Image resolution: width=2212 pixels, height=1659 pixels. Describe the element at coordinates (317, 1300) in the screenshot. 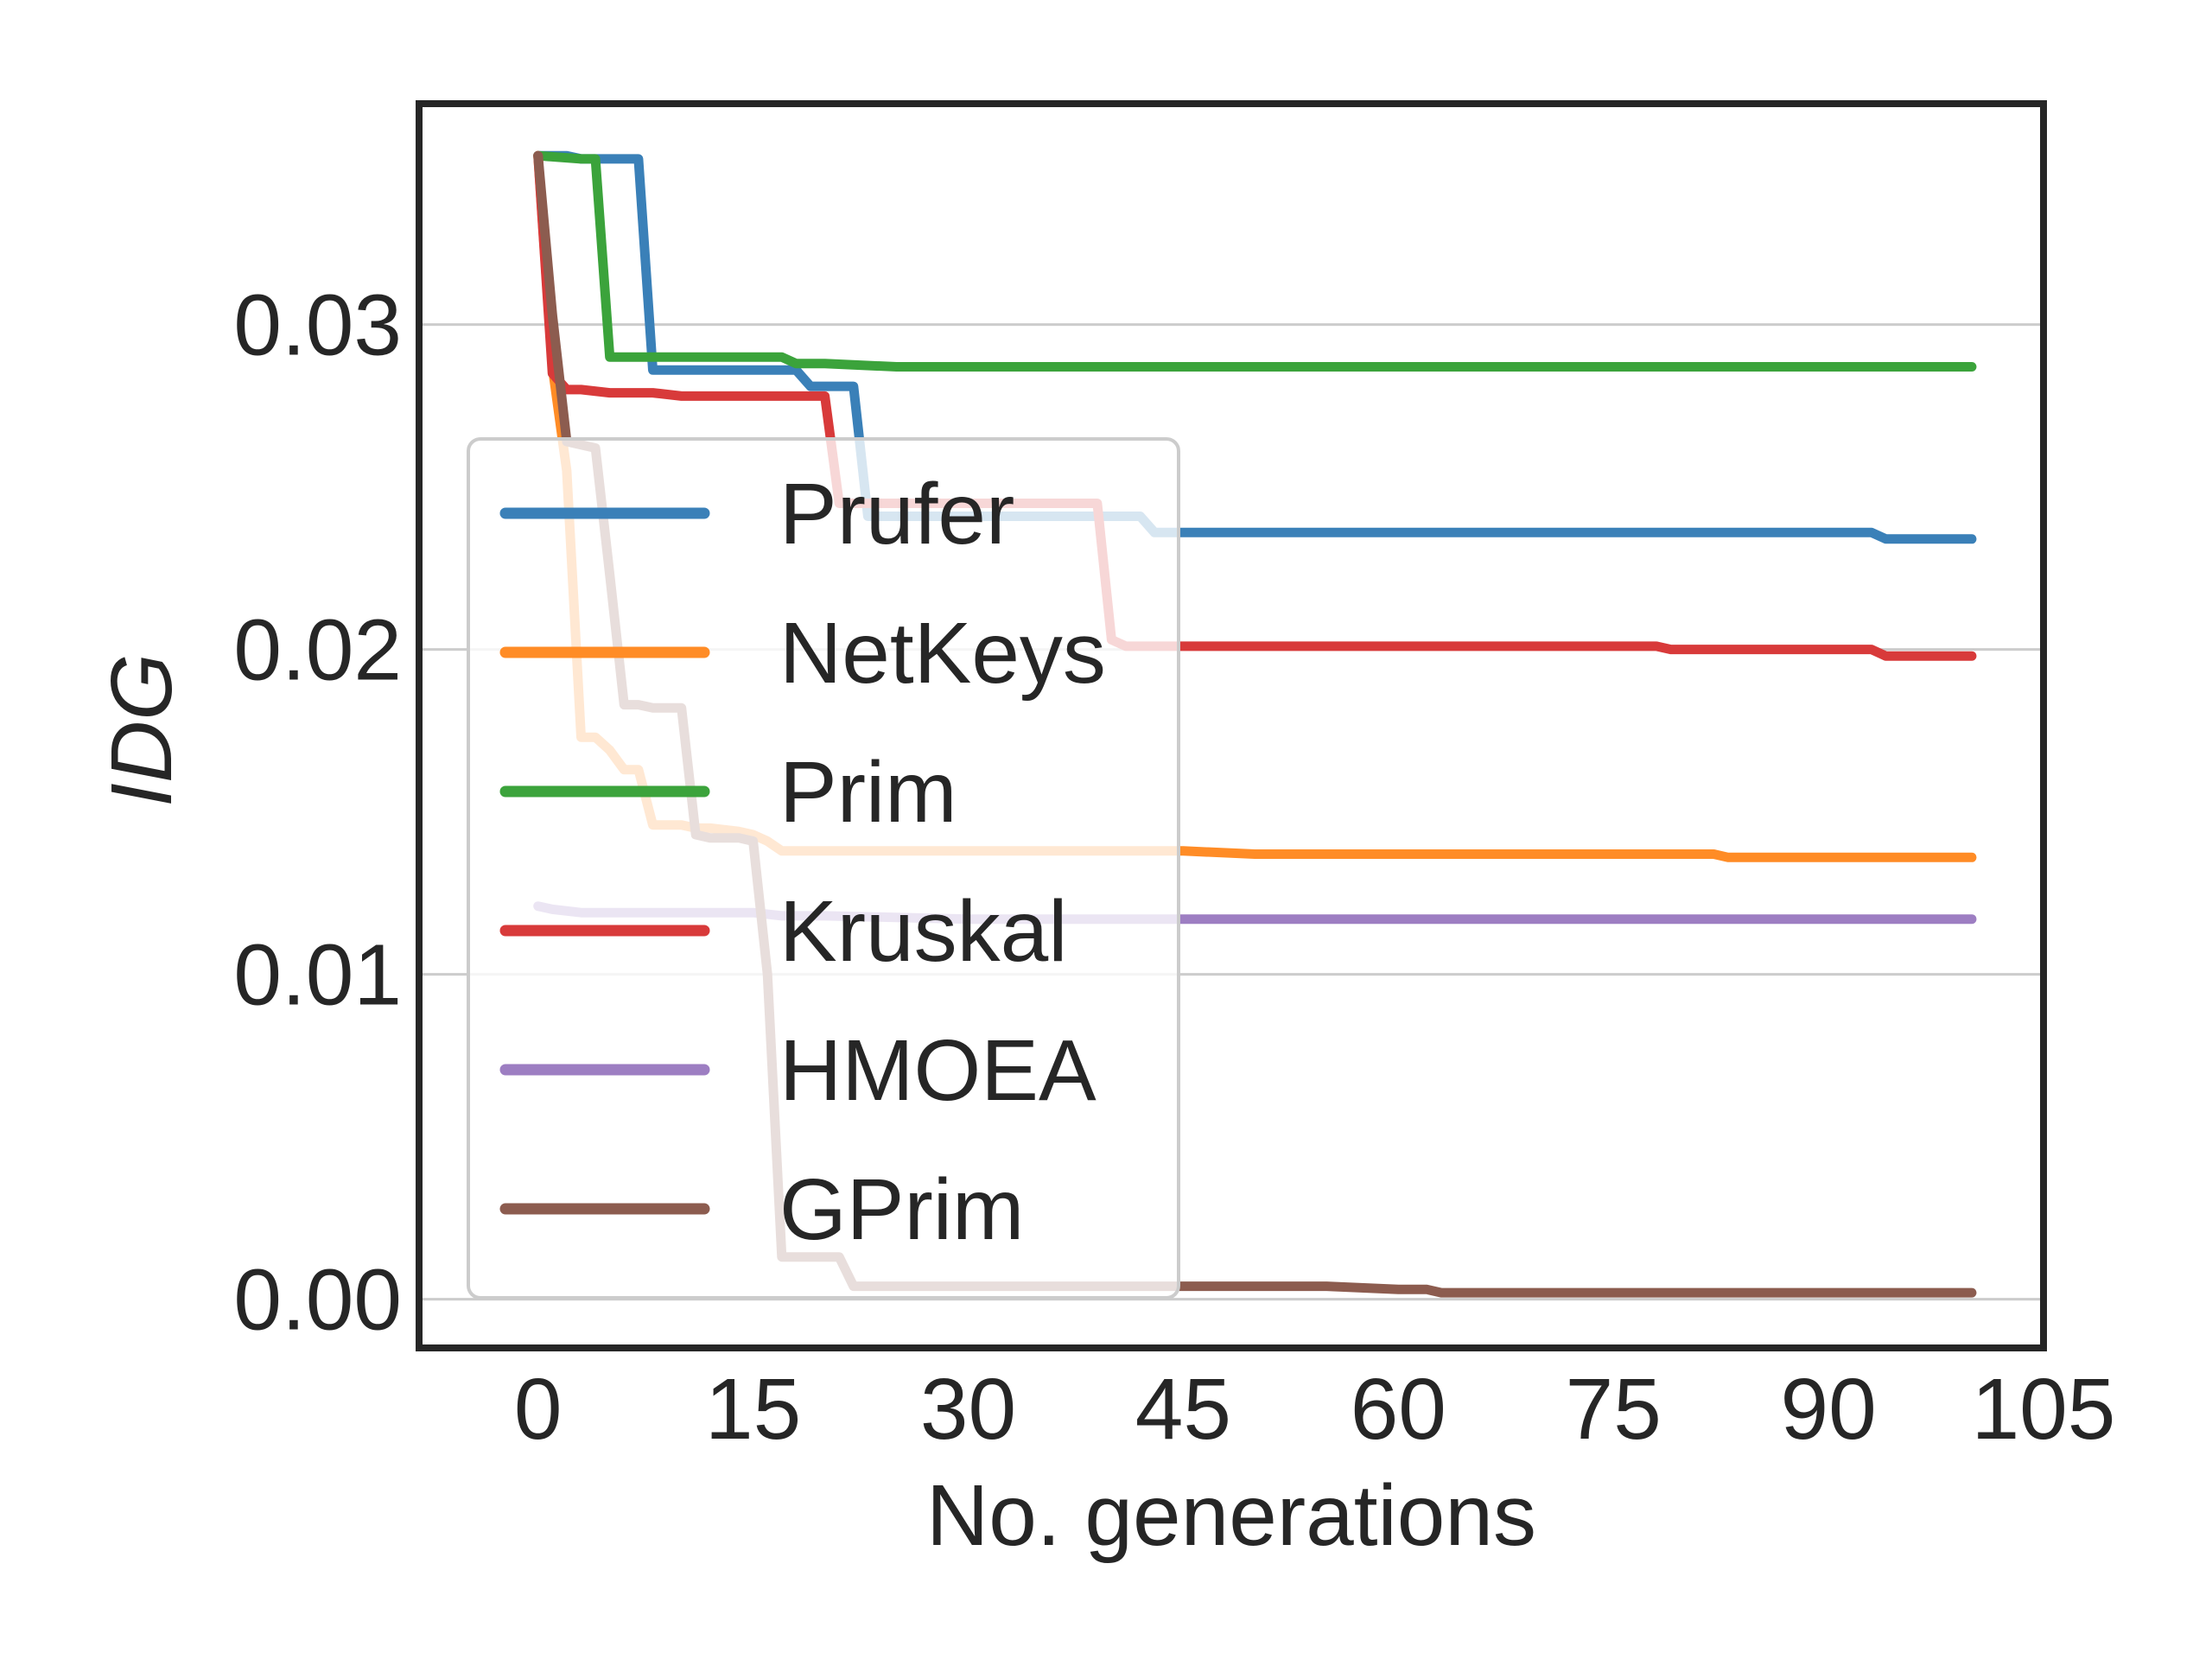

I see `y-tick-label-0.00: 0.00` at that location.